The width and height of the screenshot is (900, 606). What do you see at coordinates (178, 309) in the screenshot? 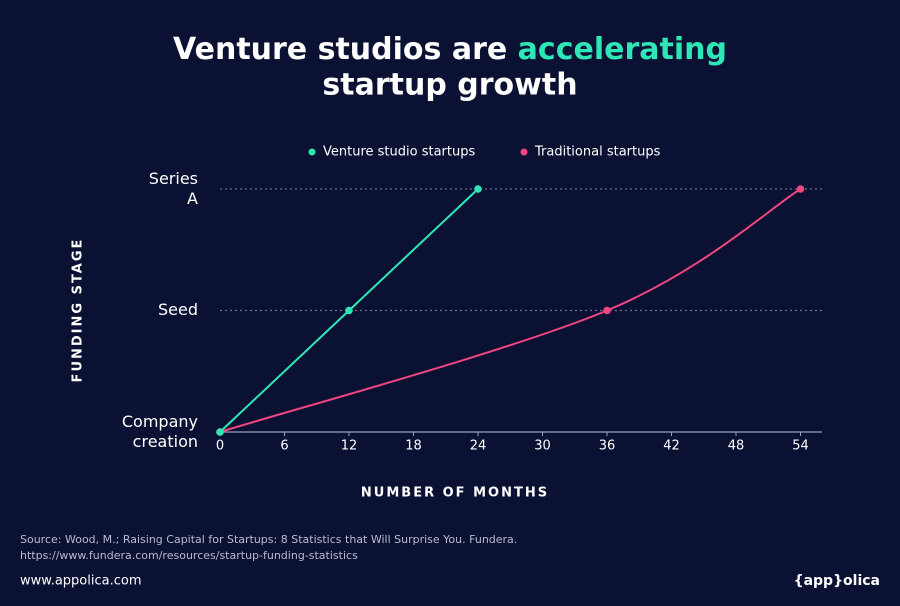
I see `y-tick-label: Seed` at bounding box center [178, 309].